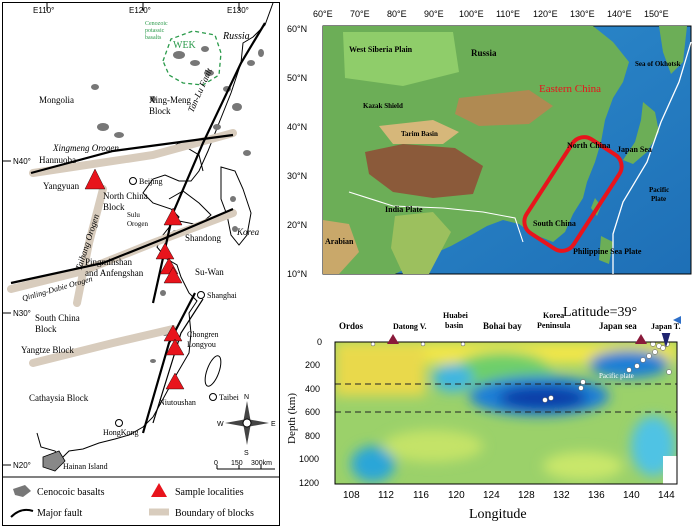 The height and width of the screenshot is (528, 700). I want to click on label-south-china: South China Block, so click(57, 323).